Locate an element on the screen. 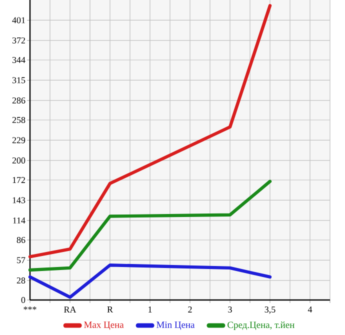 This screenshot has height=335, width=345. x-tick-label: 3,5 is located at coordinates (270, 310).